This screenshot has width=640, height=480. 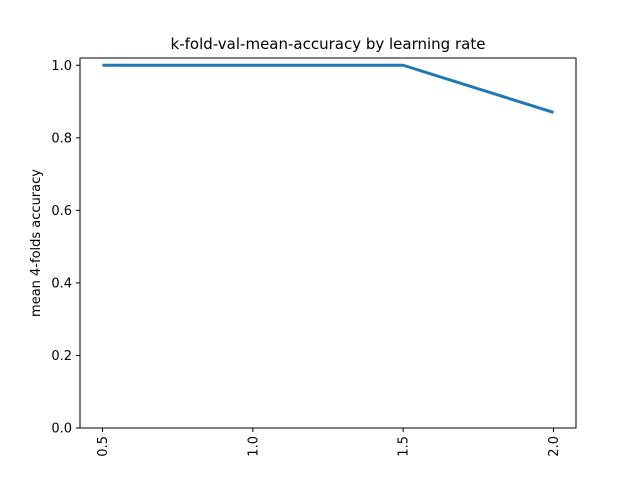 What do you see at coordinates (328, 88) in the screenshot?
I see `series-line` at bounding box center [328, 88].